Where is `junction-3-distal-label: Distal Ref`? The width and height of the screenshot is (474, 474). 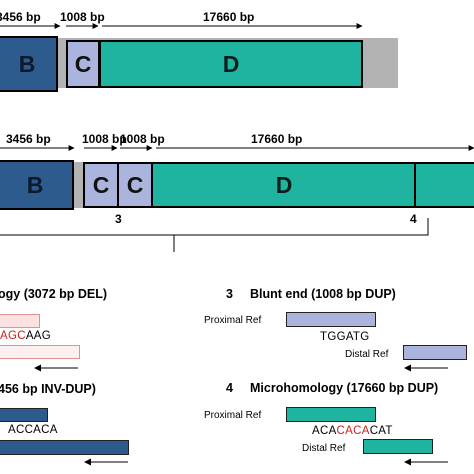
junction-3-distal-label: Distal Ref is located at coordinates (367, 354).